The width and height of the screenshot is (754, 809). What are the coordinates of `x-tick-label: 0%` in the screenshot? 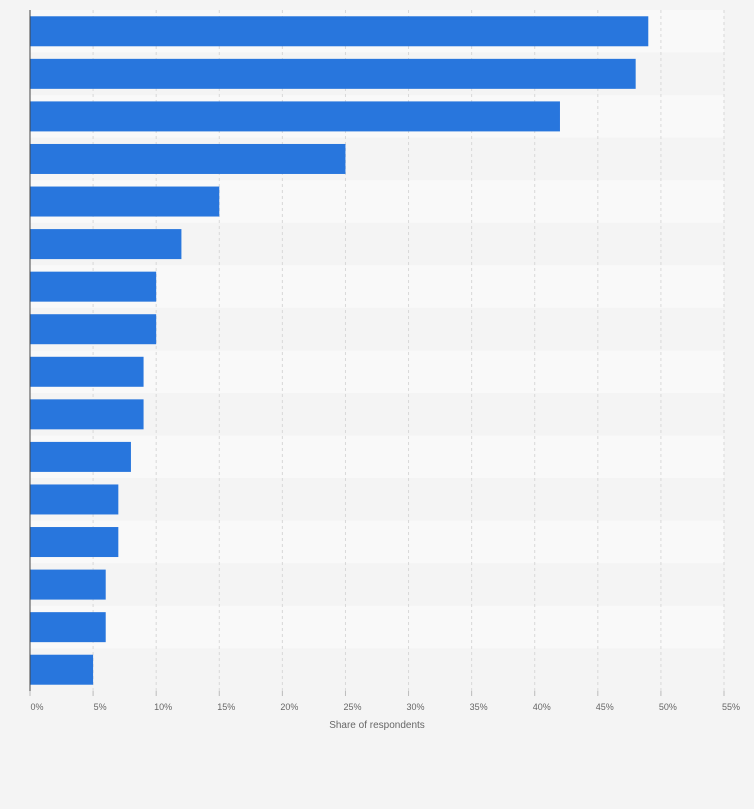 It's located at (36, 707).